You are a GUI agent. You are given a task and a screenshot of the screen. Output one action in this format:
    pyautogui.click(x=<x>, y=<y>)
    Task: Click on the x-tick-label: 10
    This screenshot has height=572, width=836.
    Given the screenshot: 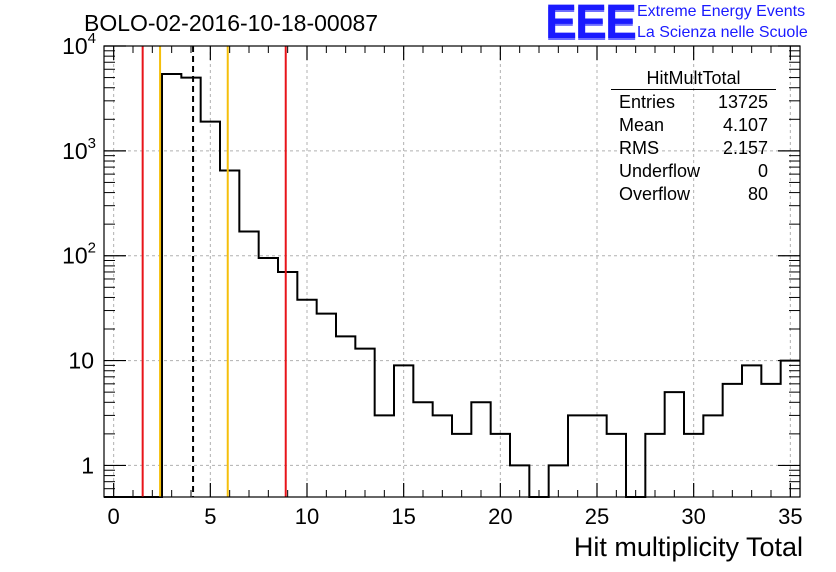 What is the action you would take?
    pyautogui.click(x=307, y=516)
    